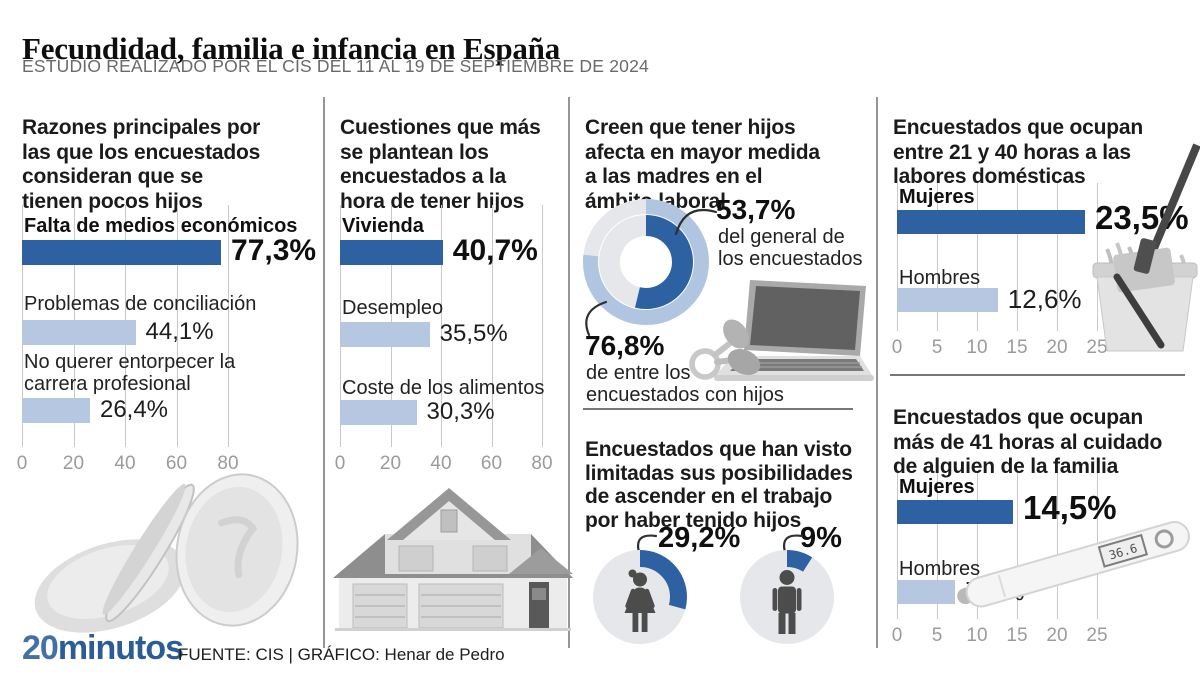 This screenshot has height=675, width=1200. What do you see at coordinates (699, 538) in the screenshot?
I see `picto-value-women: 29,2%` at bounding box center [699, 538].